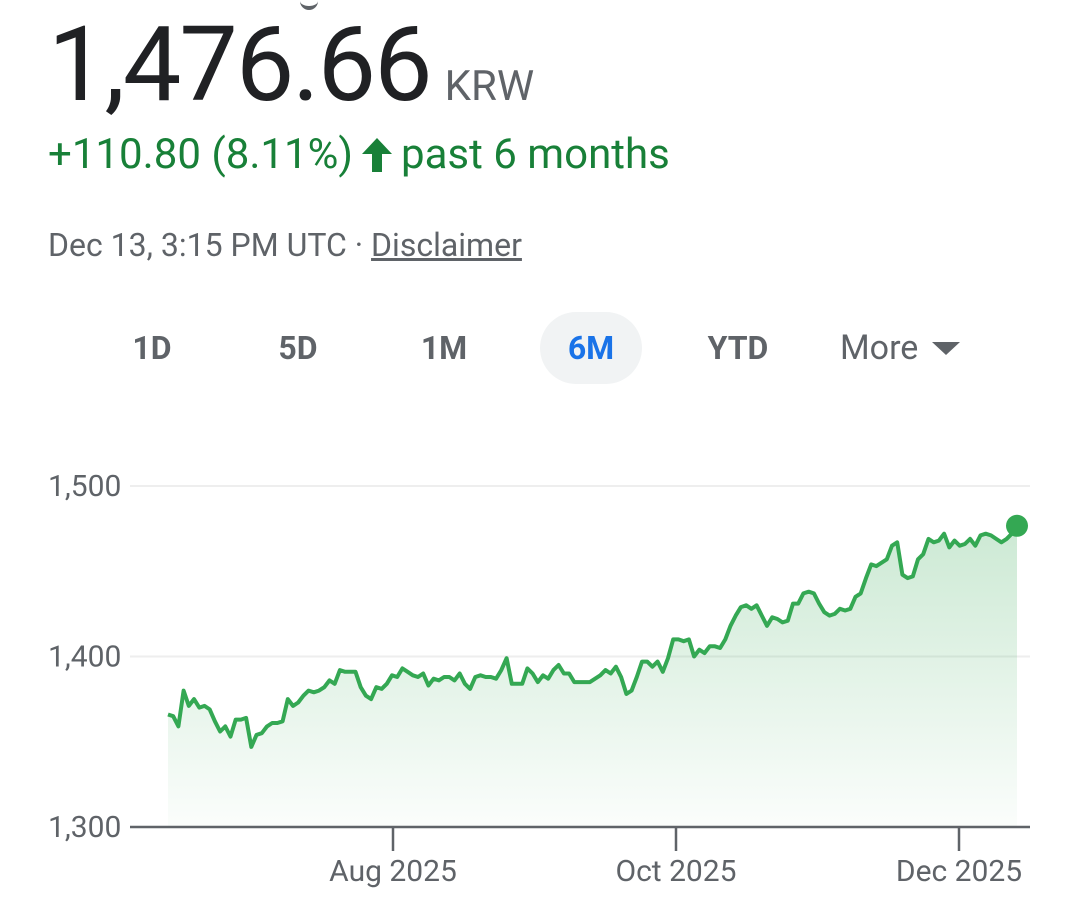  Describe the element at coordinates (535, 154) in the screenshot. I see `change-period: past 6 months` at that location.